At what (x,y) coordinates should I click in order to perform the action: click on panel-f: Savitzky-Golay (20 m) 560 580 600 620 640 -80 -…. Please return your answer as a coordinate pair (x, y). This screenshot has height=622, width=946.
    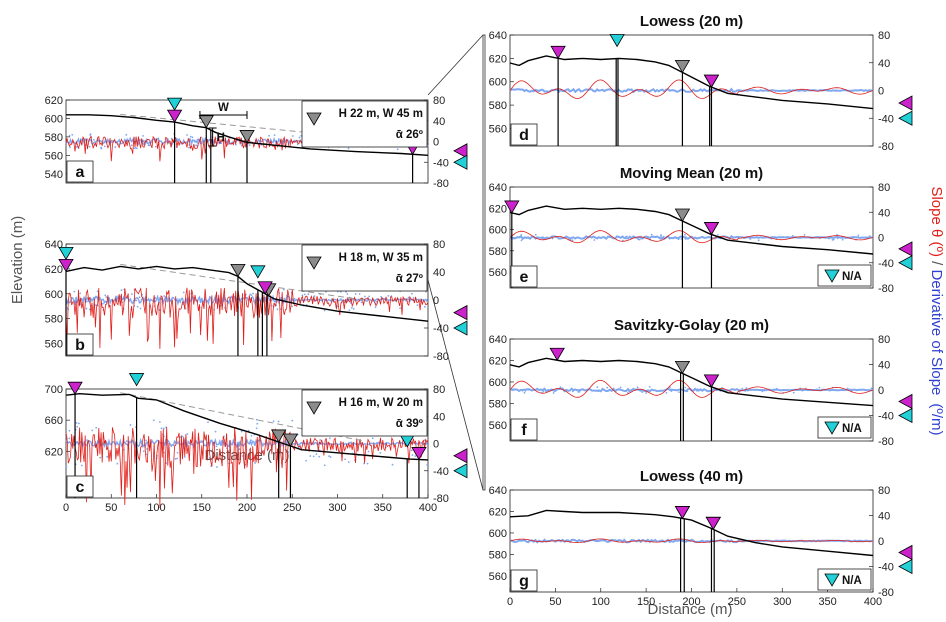
    Looking at the image, I should click on (701, 382).